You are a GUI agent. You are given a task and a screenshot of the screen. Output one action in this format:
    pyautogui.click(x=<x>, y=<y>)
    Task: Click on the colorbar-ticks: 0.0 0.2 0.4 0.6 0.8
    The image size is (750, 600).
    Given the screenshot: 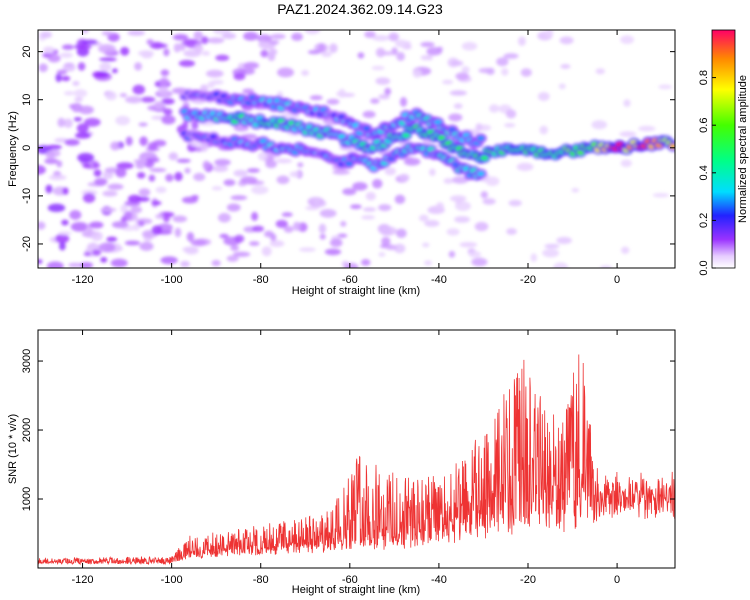 What is the action you would take?
    pyautogui.click(x=707, y=173)
    